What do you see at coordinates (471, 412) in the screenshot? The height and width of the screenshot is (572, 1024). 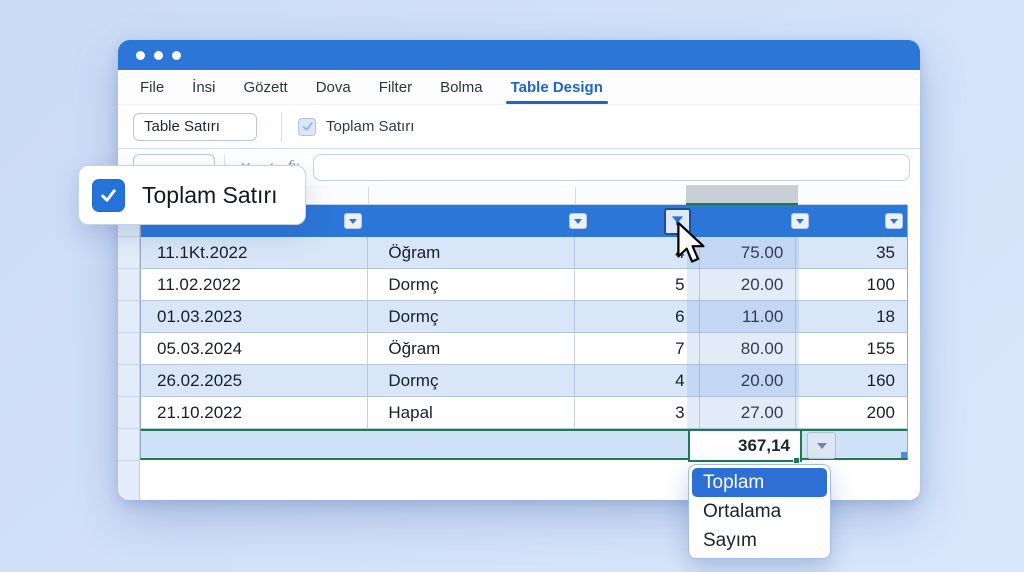 I see `table-cell: Hapal` at bounding box center [471, 412].